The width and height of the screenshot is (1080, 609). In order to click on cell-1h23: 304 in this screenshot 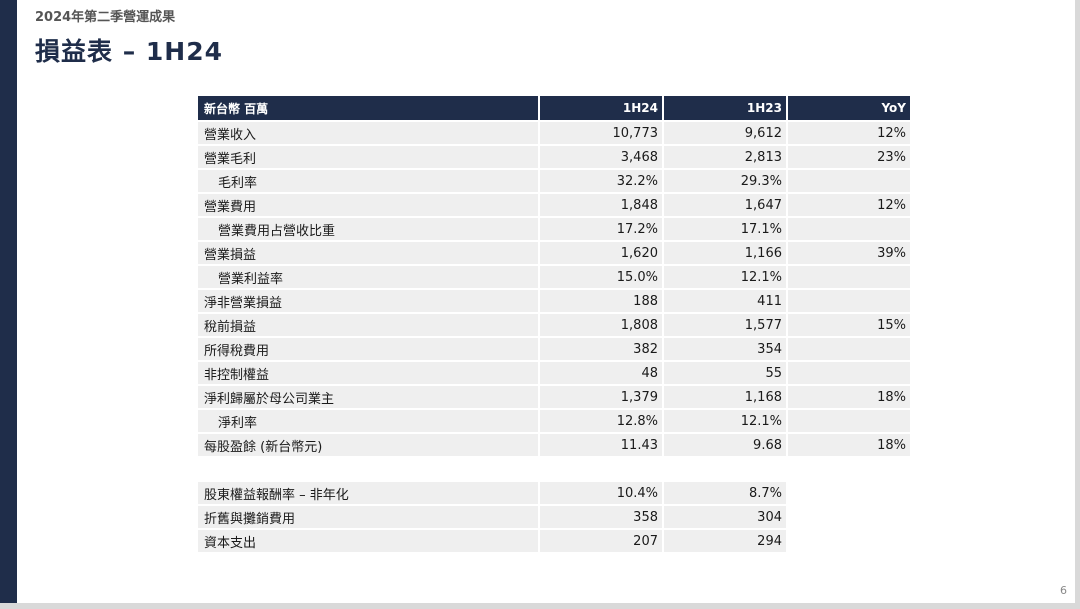, I will do `click(726, 518)`.